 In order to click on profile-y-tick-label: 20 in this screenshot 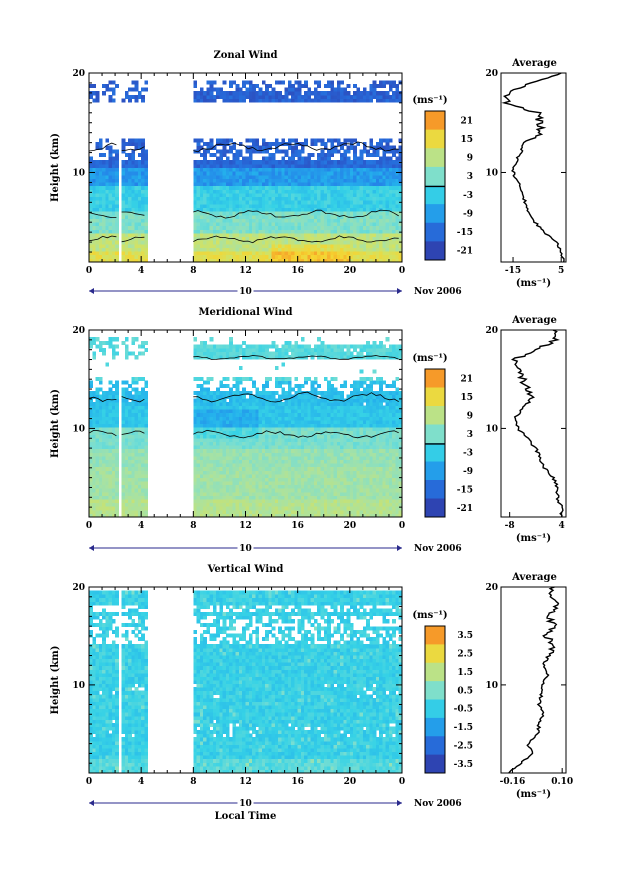, I will do `click(491, 74)`.